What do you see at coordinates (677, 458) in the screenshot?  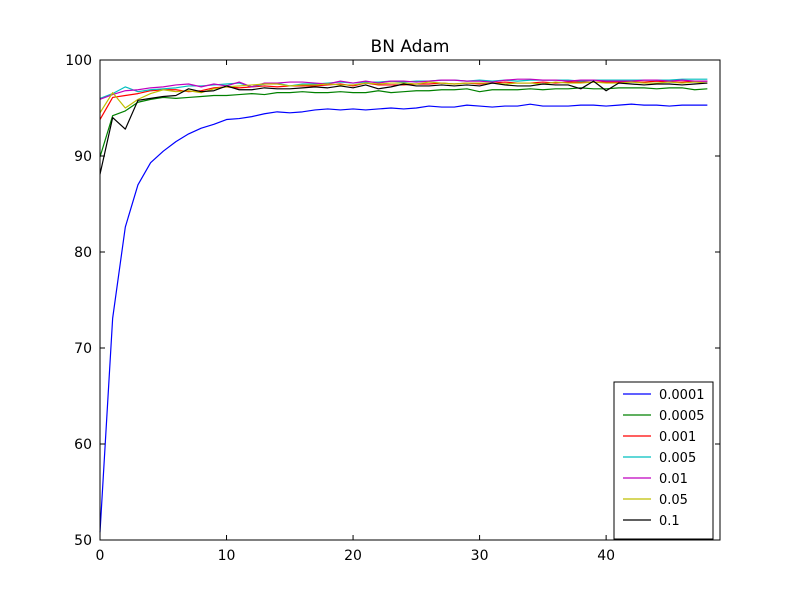 I see `legend-label: 0.005` at bounding box center [677, 458].